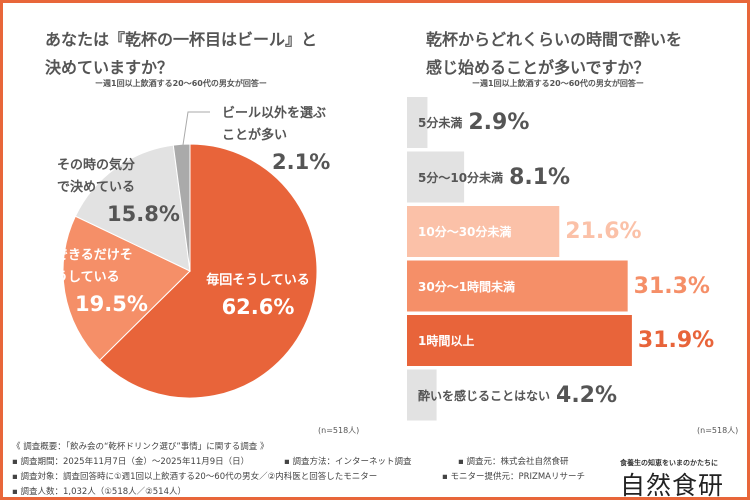  I want to click on bar-label-0: 5分未満 2.9%, so click(473, 122).